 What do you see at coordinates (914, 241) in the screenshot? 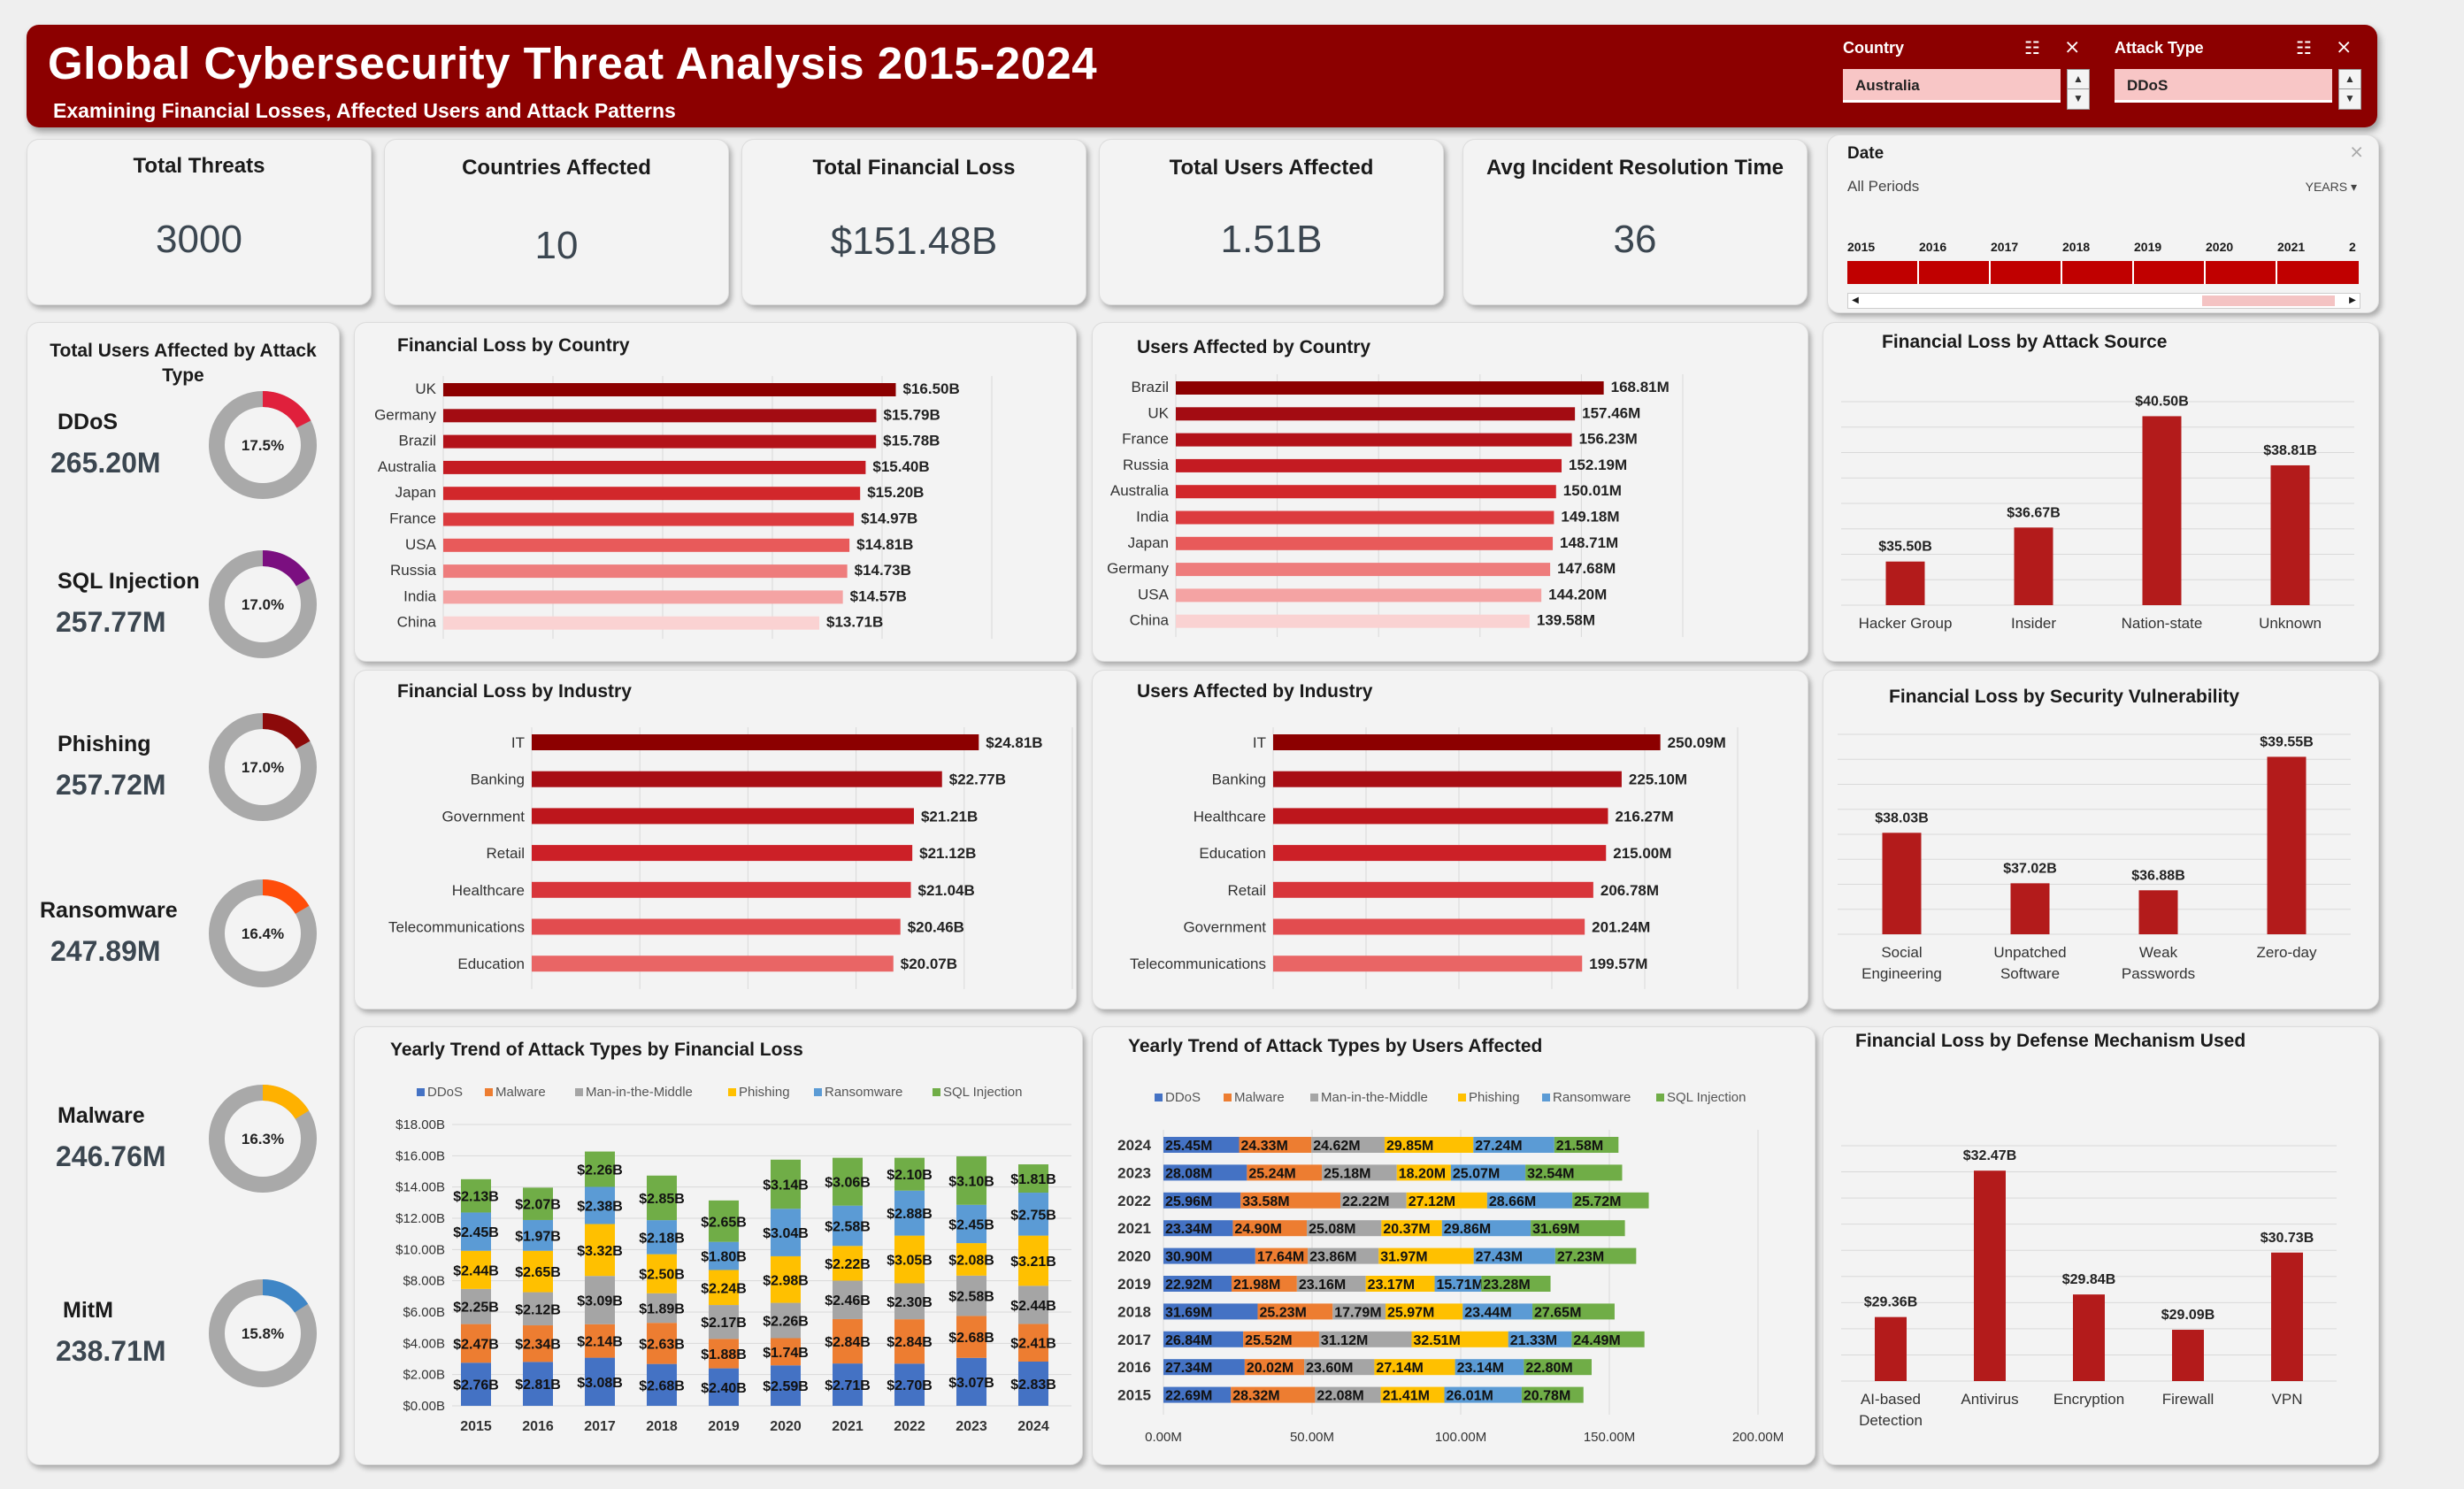
I see `kpi-value: $151.48B` at bounding box center [914, 241].